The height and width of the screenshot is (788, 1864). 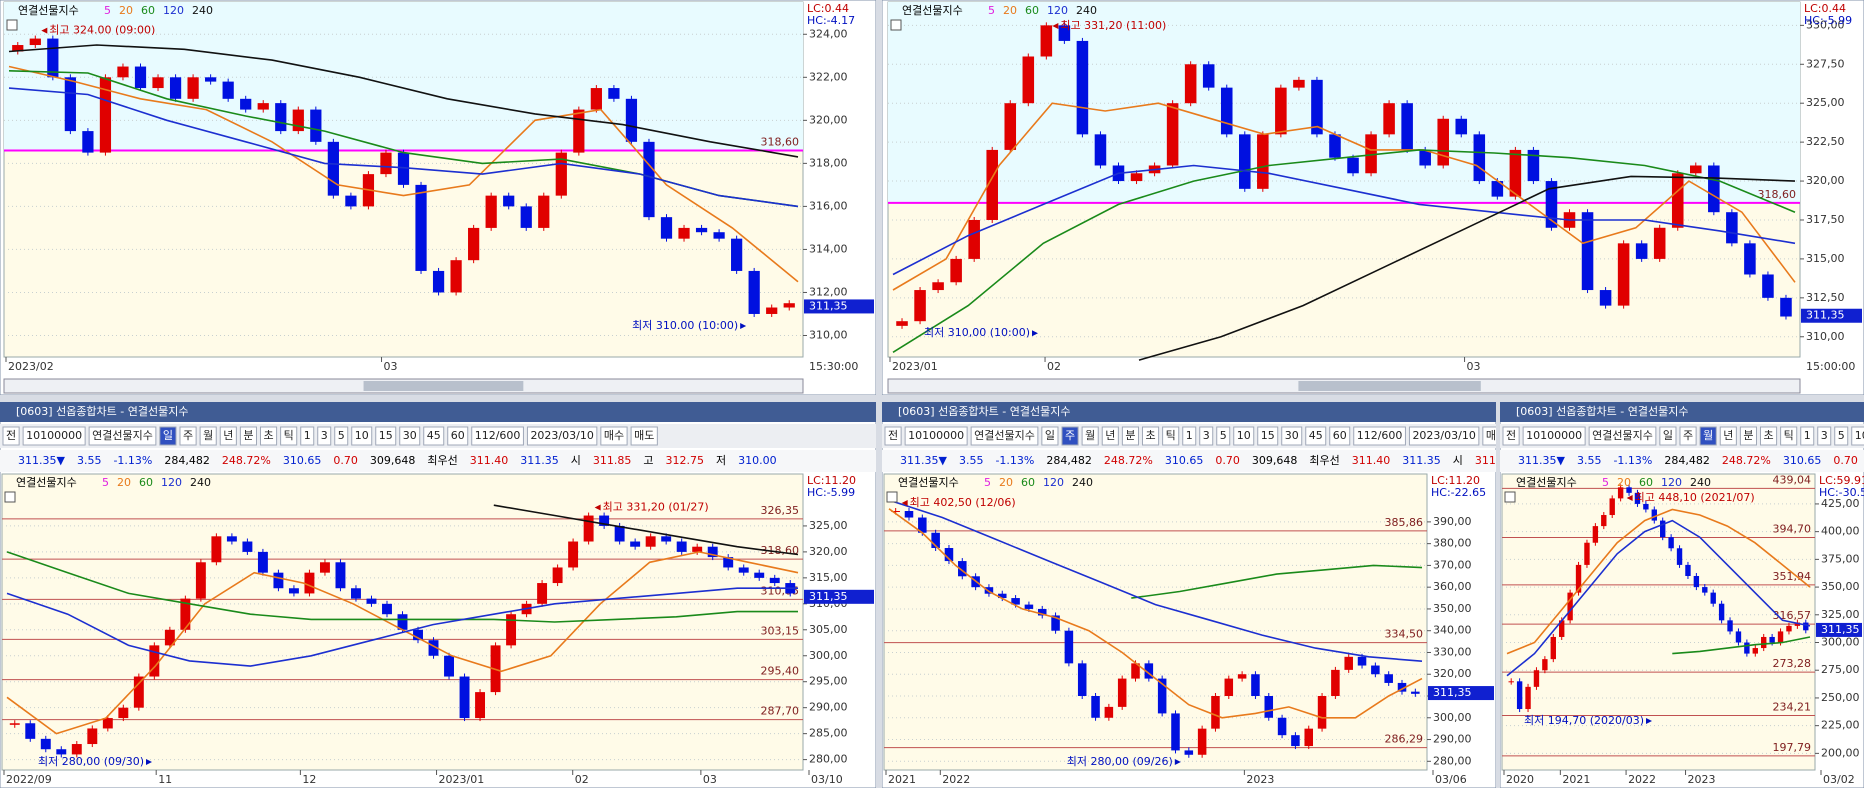 I want to click on toolbar-label: 매도, so click(x=644, y=435).